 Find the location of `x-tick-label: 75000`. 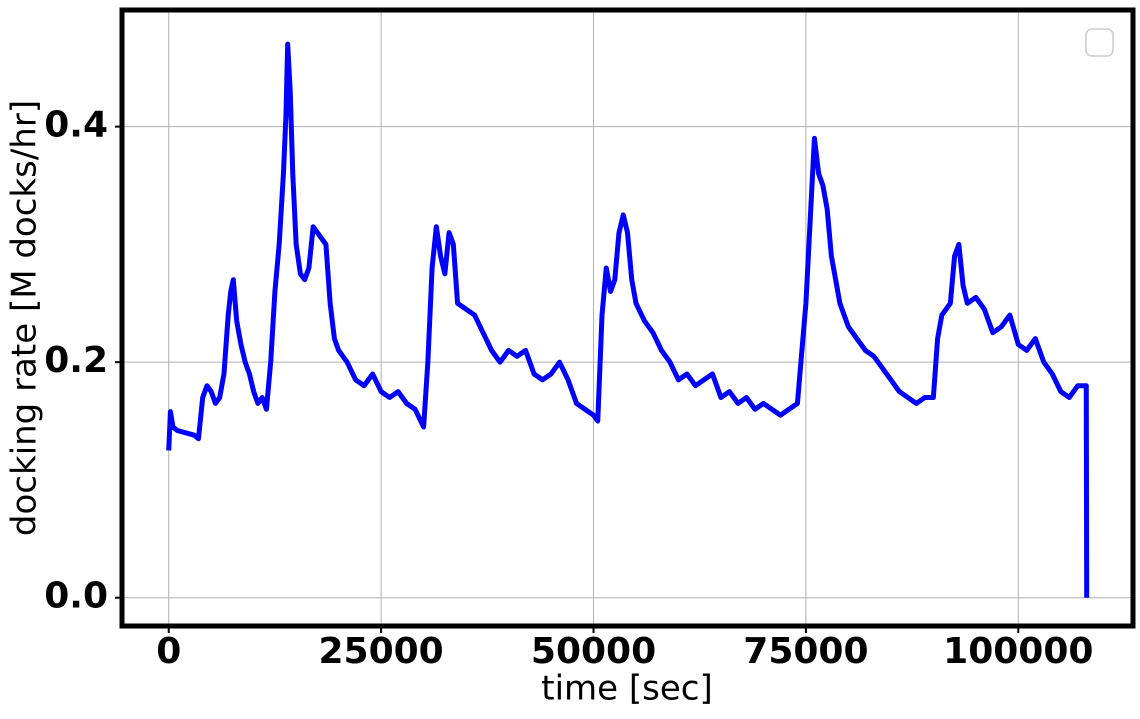

x-tick-label: 75000 is located at coordinates (805, 651).